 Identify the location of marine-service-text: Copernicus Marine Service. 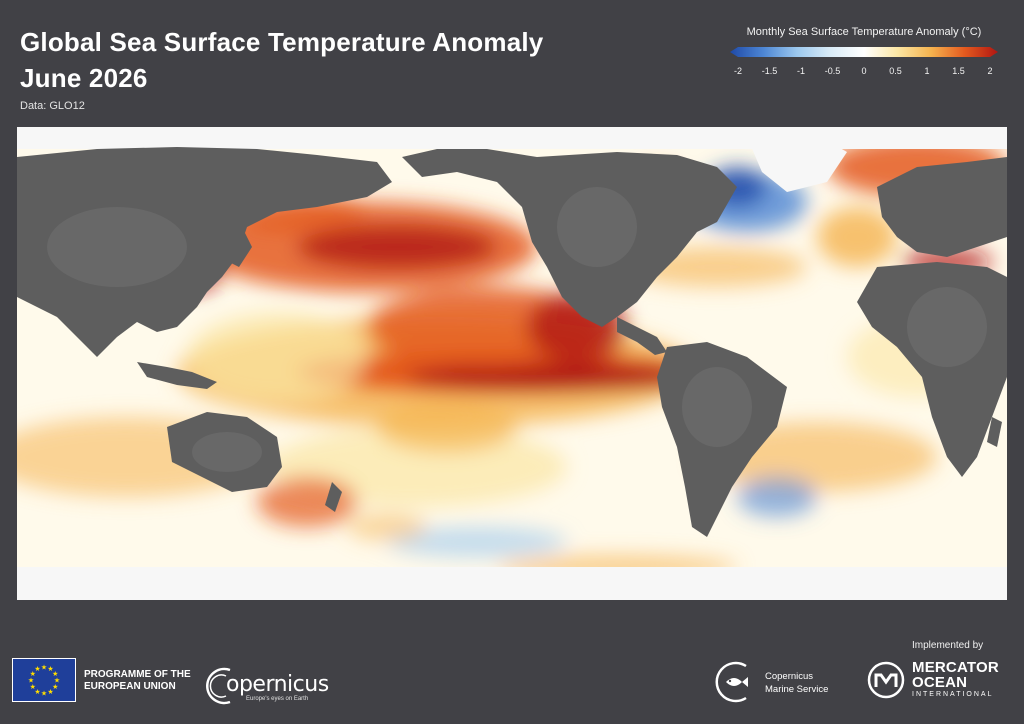
(796, 683).